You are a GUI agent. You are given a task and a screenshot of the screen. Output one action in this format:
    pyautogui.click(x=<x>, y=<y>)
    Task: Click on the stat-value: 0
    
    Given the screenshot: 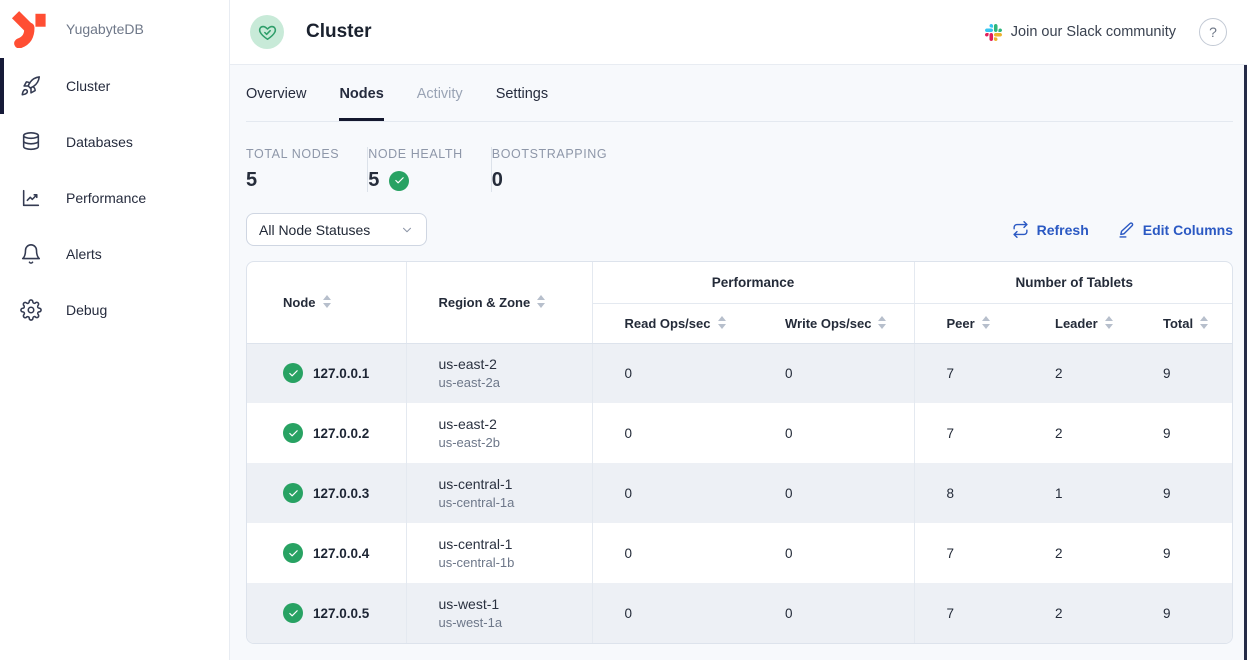 What is the action you would take?
    pyautogui.click(x=497, y=180)
    